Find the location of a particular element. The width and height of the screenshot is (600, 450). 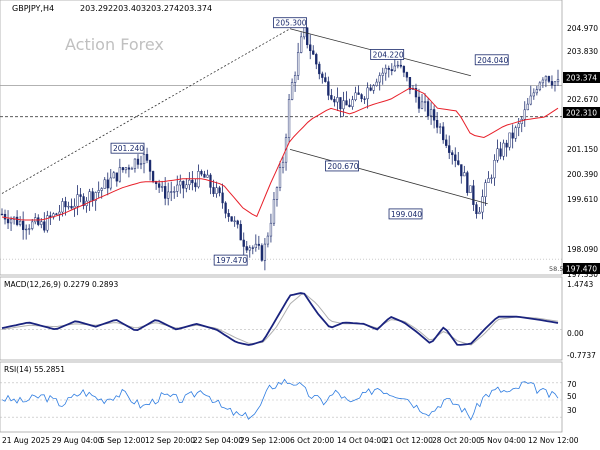

annotation-label: 204.040 is located at coordinates (492, 60).